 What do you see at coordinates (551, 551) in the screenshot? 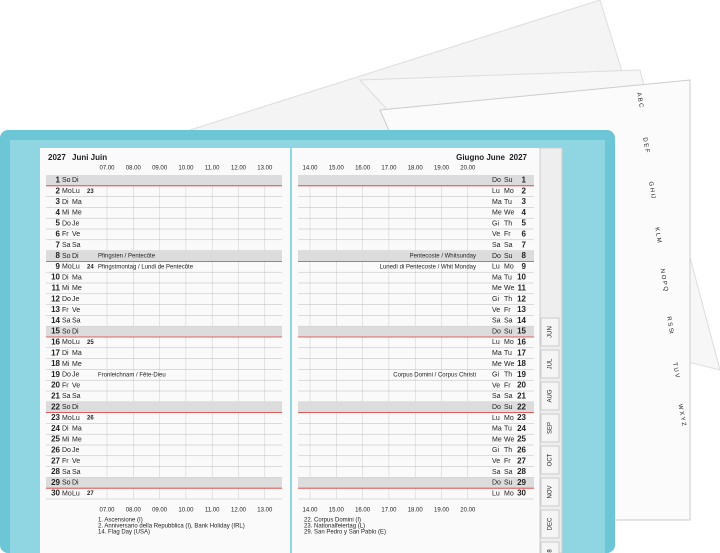
I see `month-tab-label: 2028` at bounding box center [551, 551].